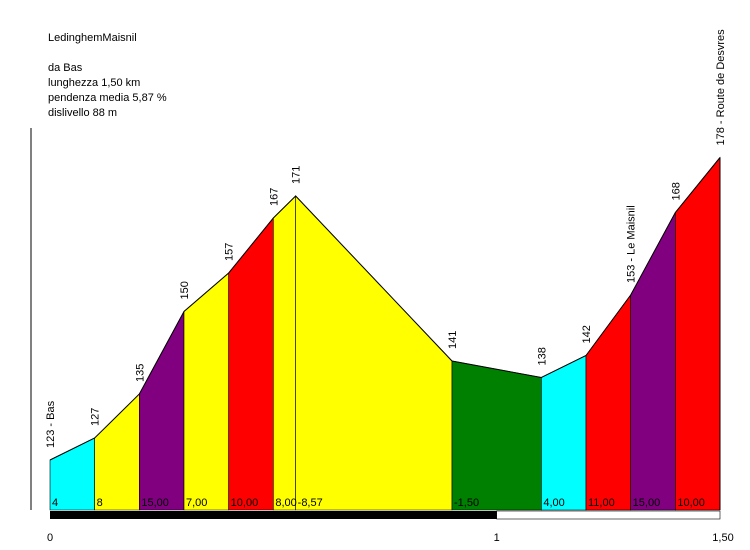 This screenshot has height=550, width=750. Describe the element at coordinates (155, 503) in the screenshot. I see `gradient-label-3: 15,00` at that location.